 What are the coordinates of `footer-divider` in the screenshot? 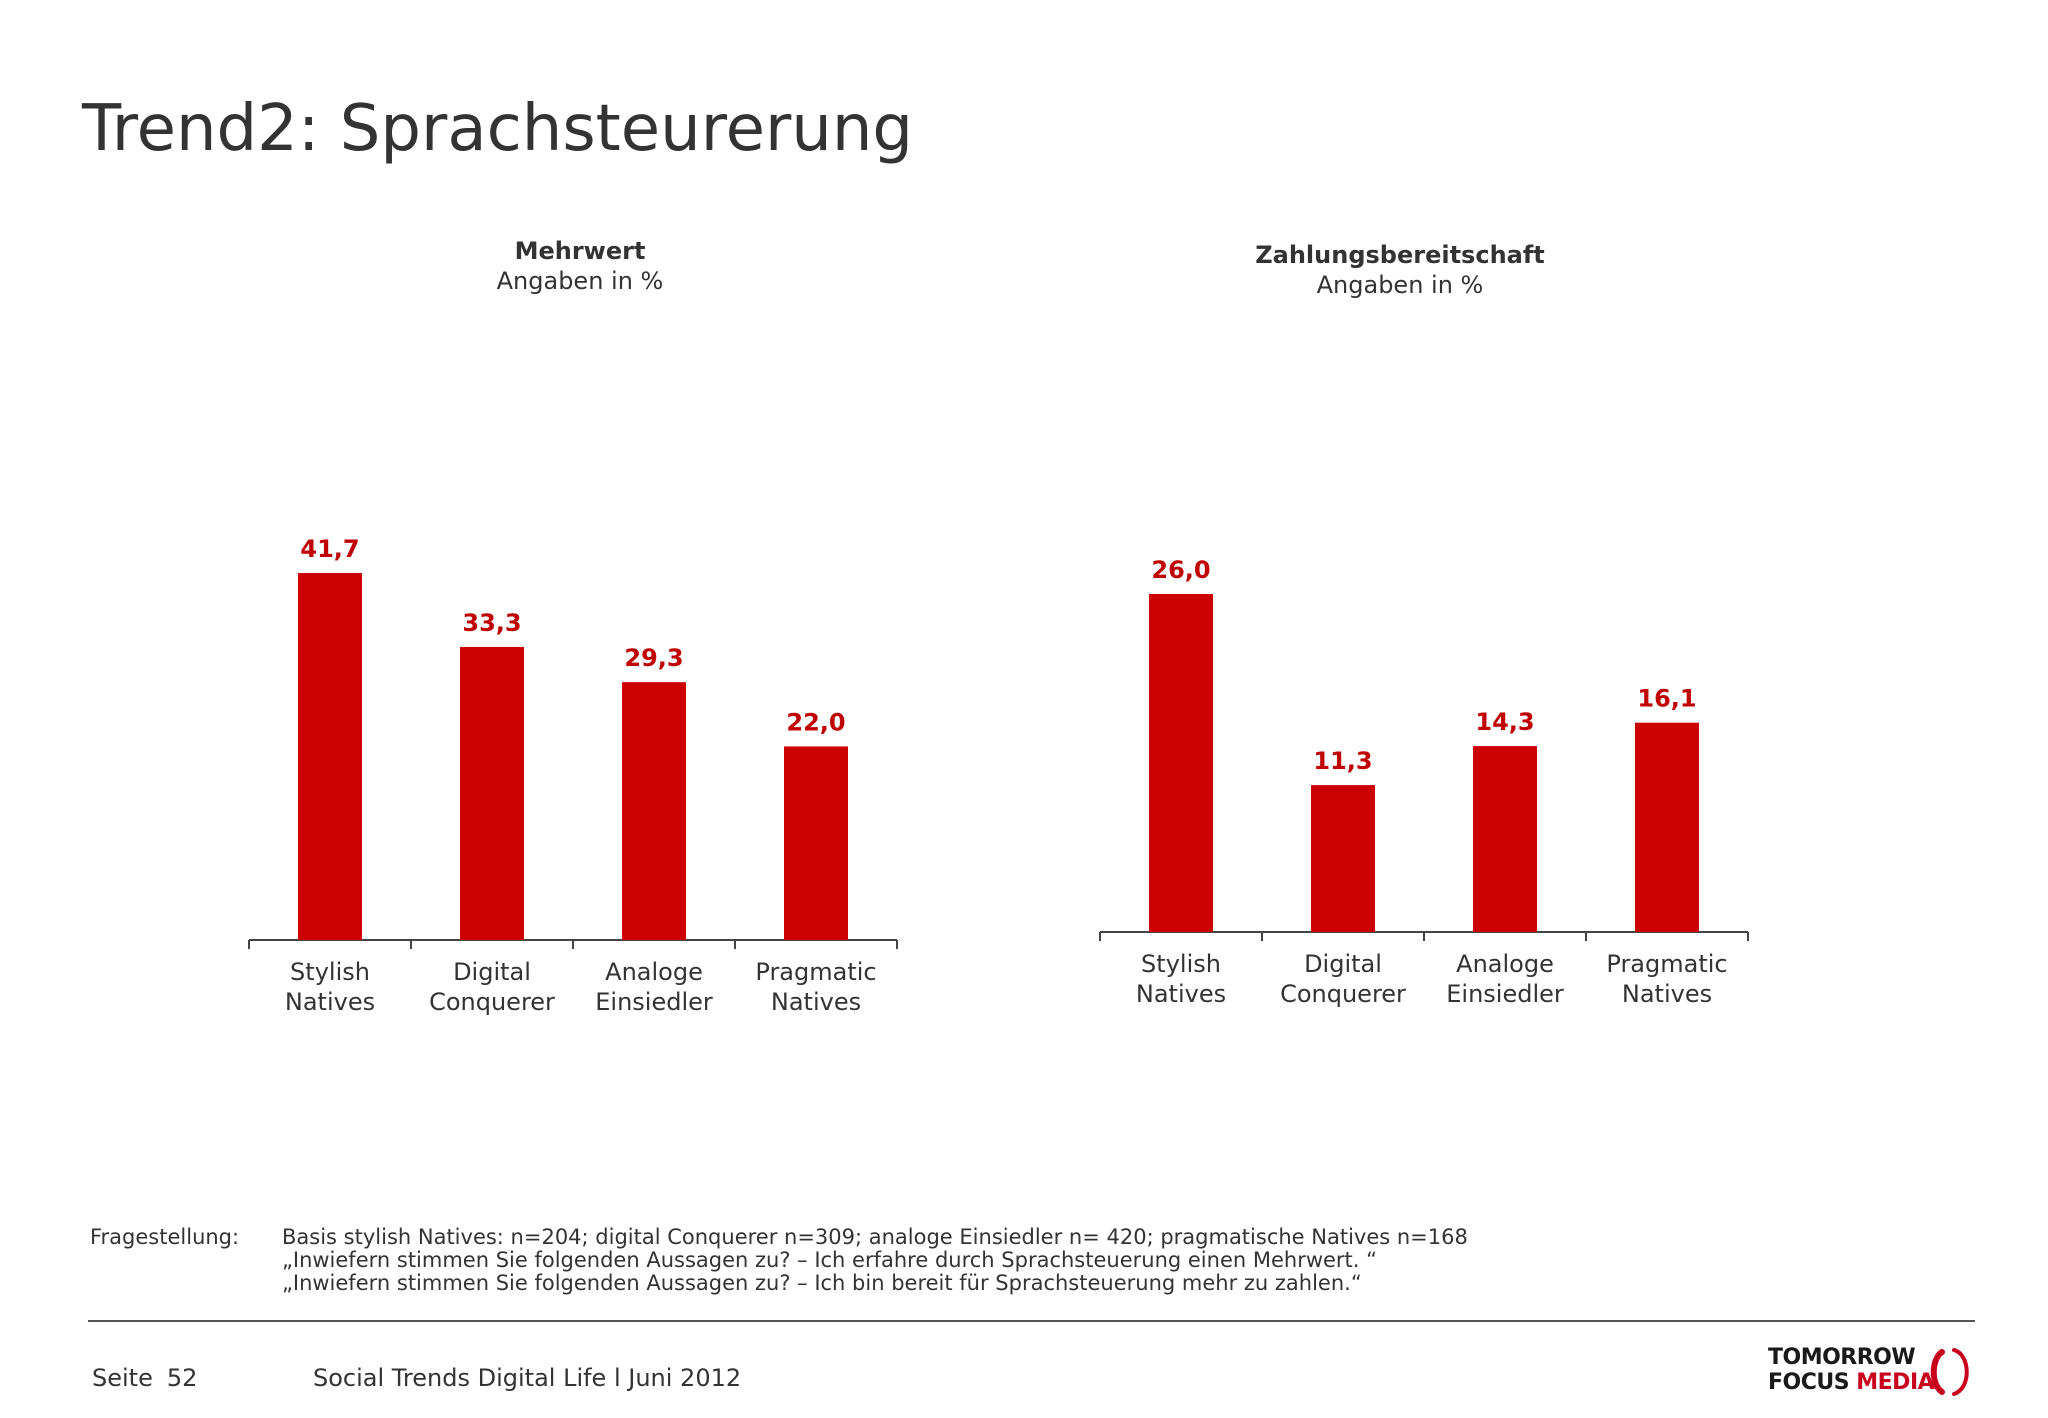 It's located at (1031, 1321).